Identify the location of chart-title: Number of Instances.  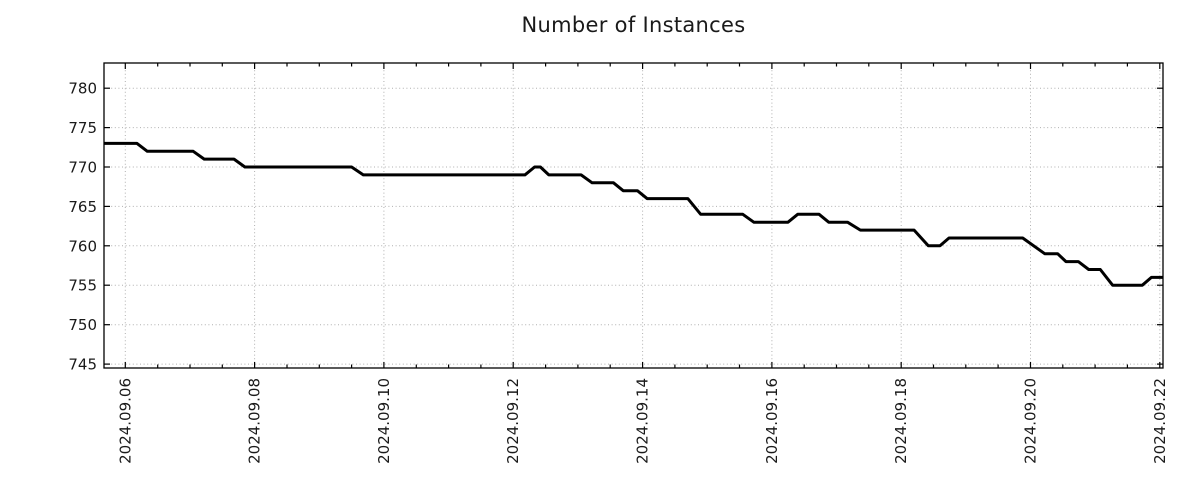
(633, 25).